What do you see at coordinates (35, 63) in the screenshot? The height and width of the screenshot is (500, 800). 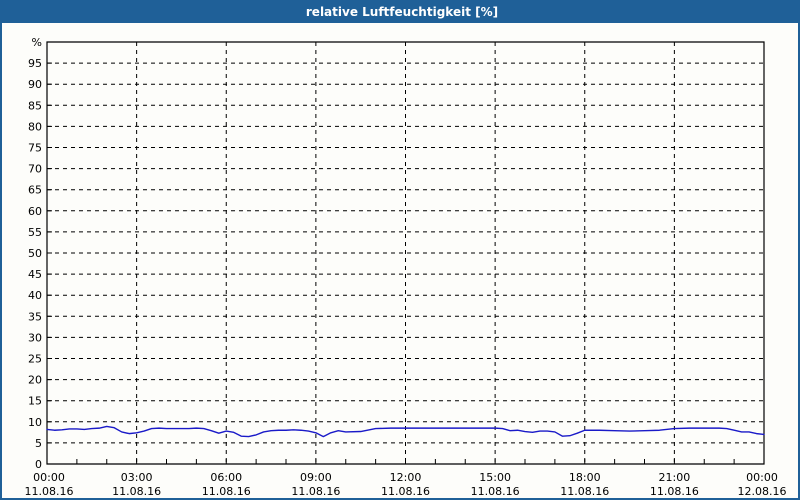 I see `y-axis-label: 95` at bounding box center [35, 63].